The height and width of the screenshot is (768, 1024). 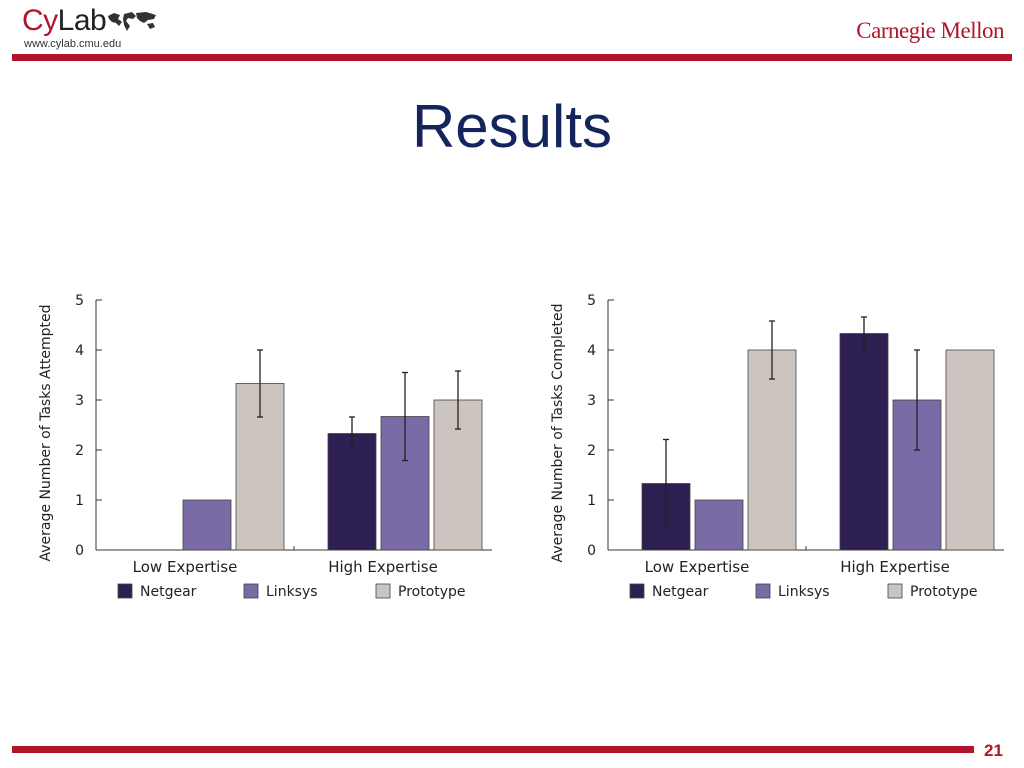 What do you see at coordinates (930, 30) in the screenshot?
I see `cmu-logo: Carnegie Mellon` at bounding box center [930, 30].